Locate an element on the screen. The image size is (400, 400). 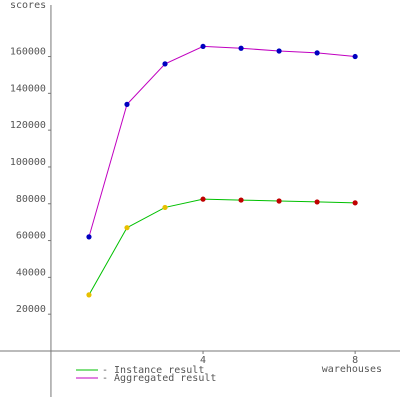
x-axis-label: warehouses is located at coordinates (352, 369).